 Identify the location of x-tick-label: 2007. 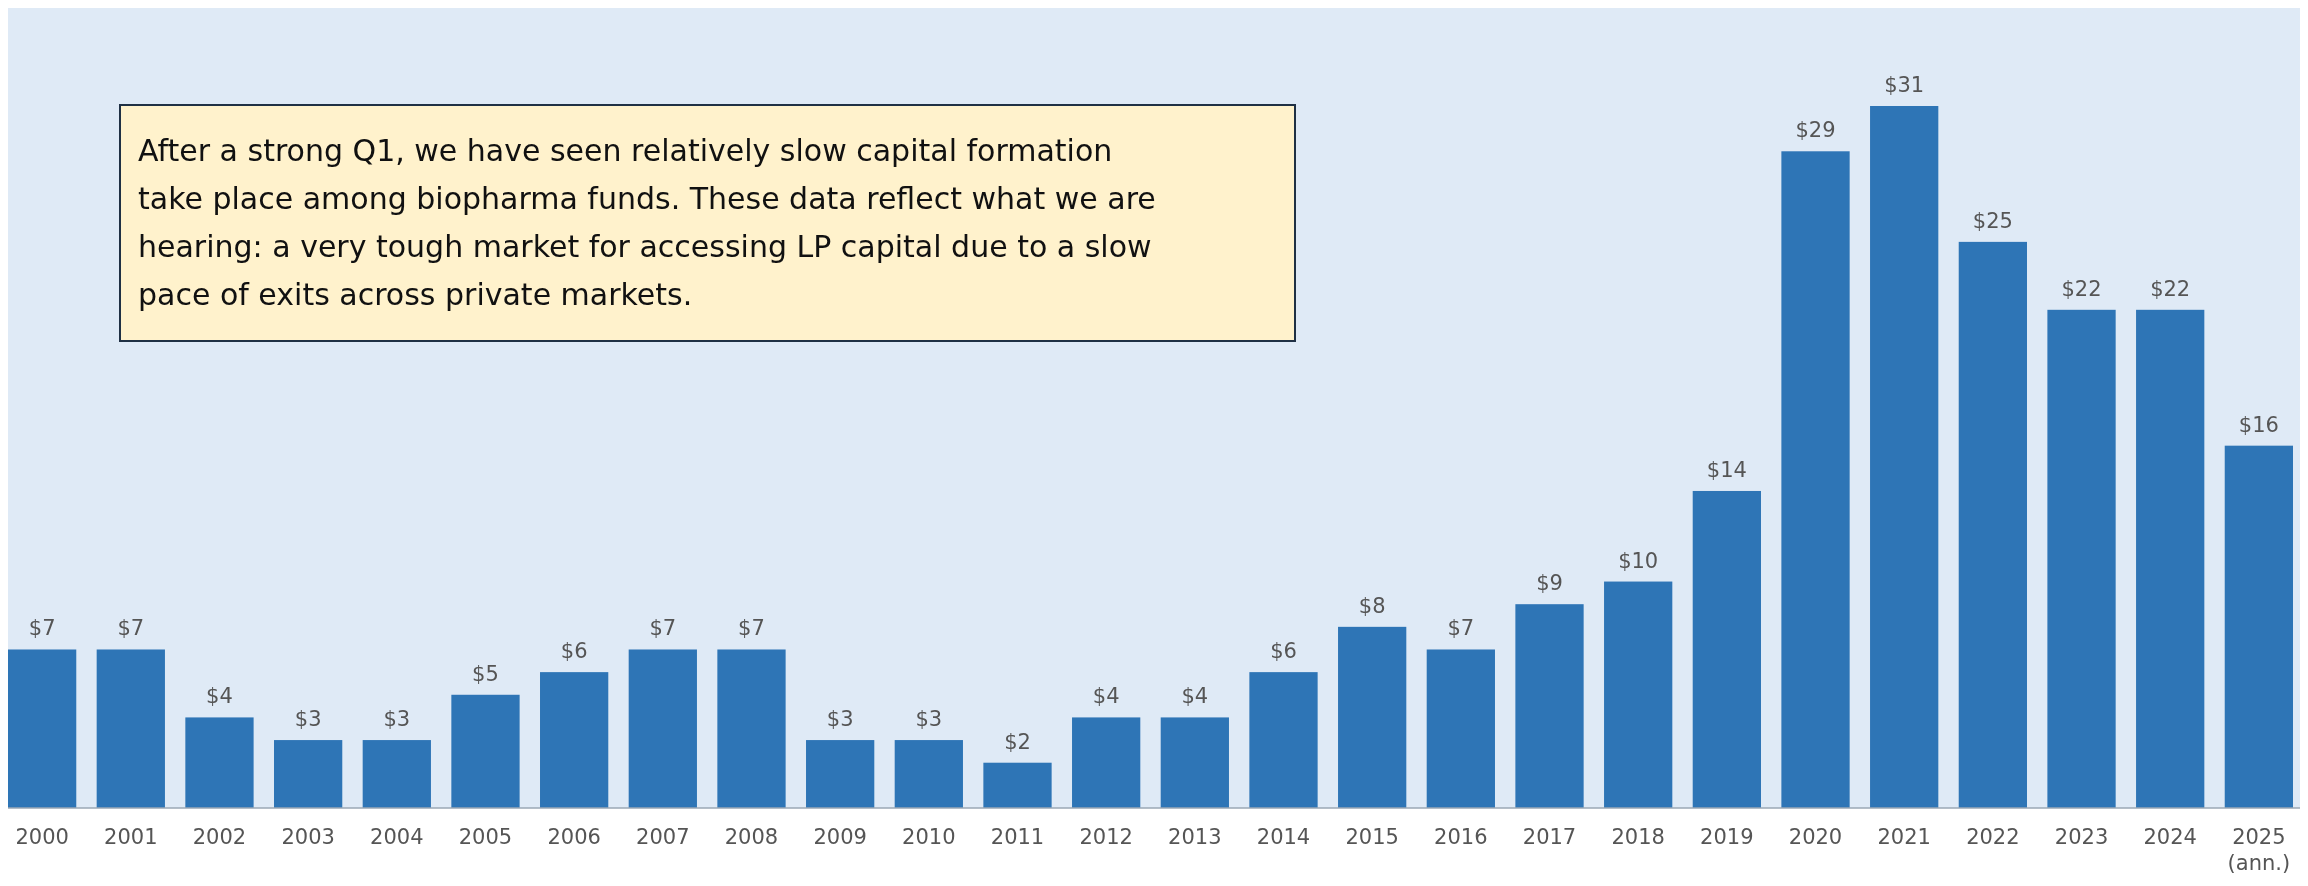
(663, 837).